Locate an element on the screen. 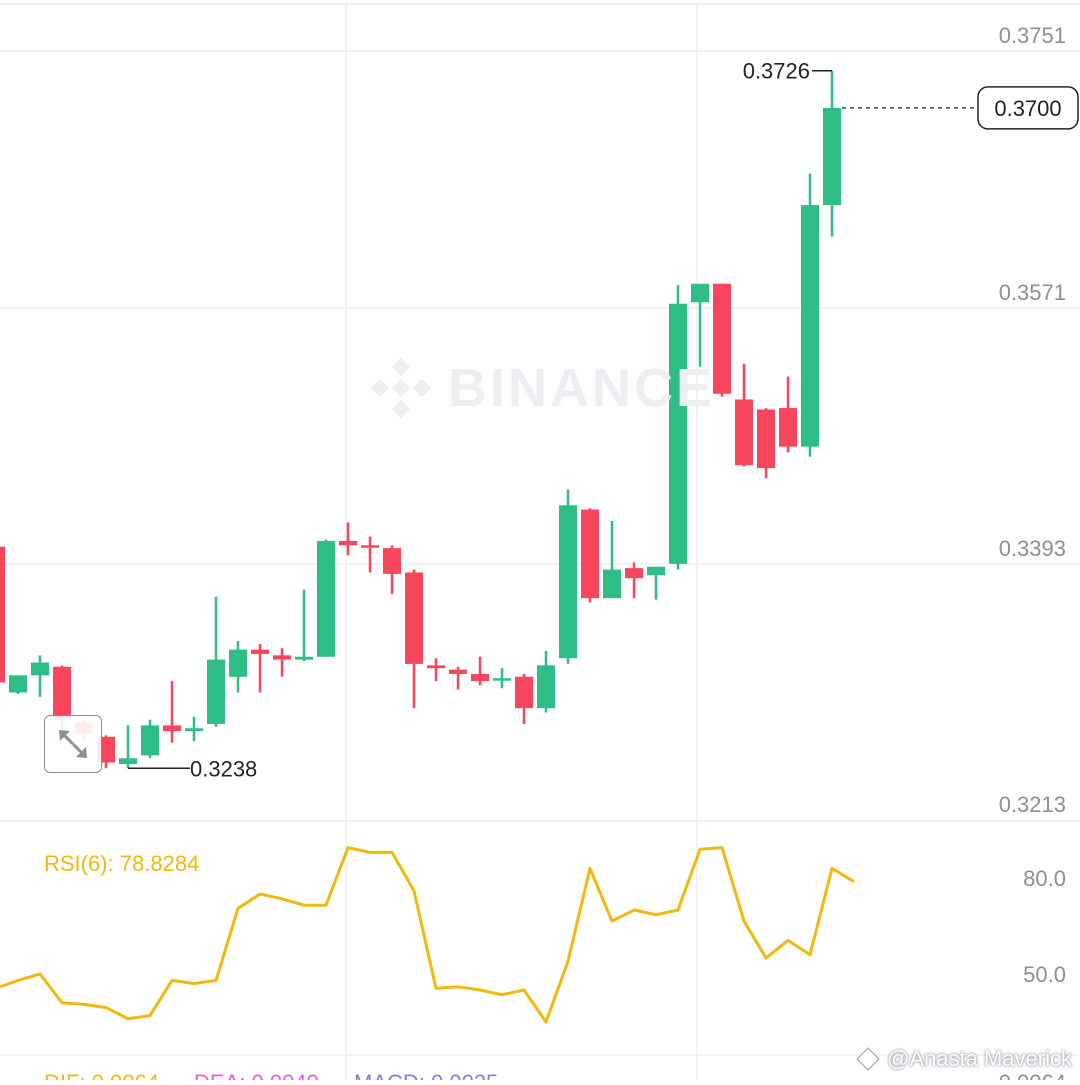  binance-watermark: BINANCE is located at coordinates (541, 388).